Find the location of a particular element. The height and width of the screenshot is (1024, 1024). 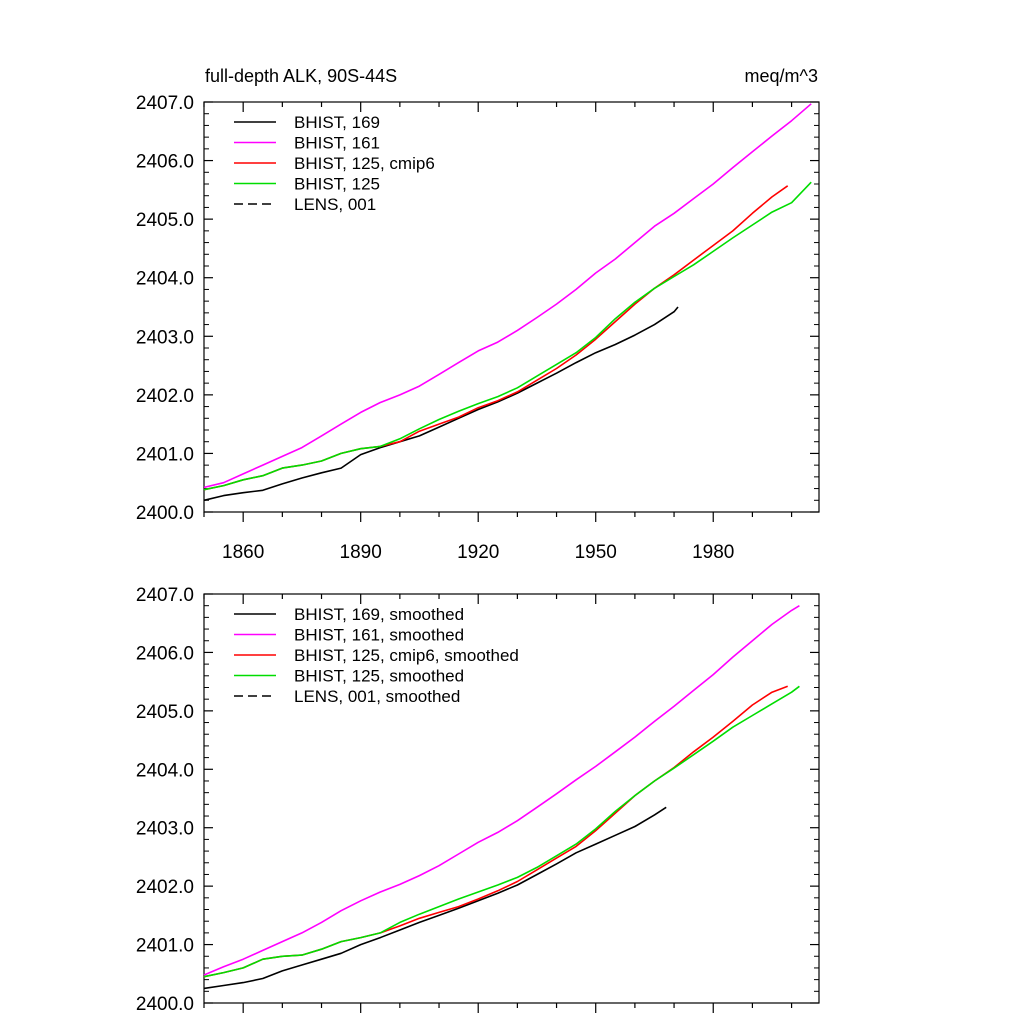

chart-units: meq/m^3 is located at coordinates (781, 76).